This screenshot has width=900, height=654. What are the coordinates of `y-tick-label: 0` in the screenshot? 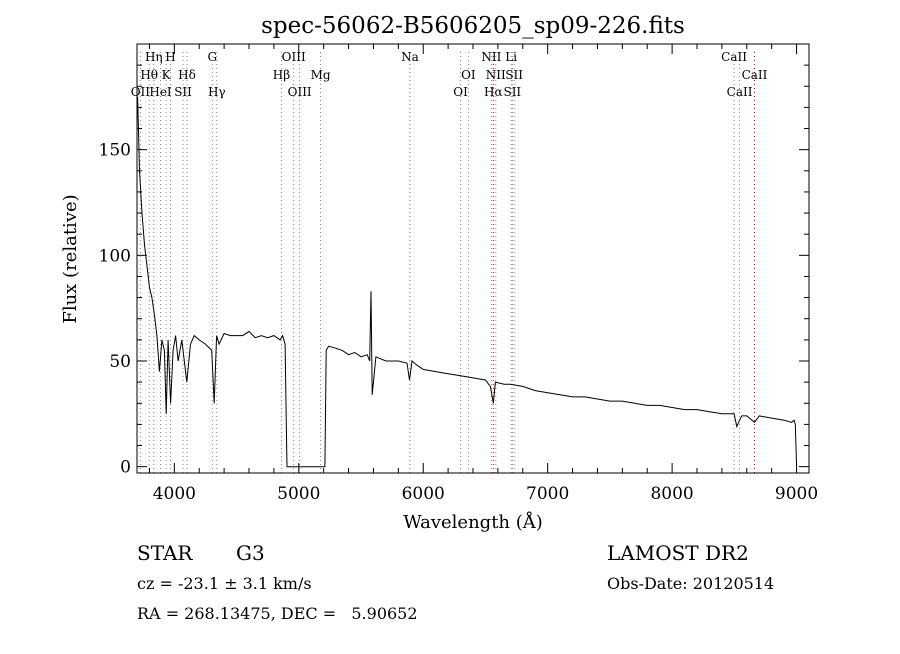 It's located at (125, 468).